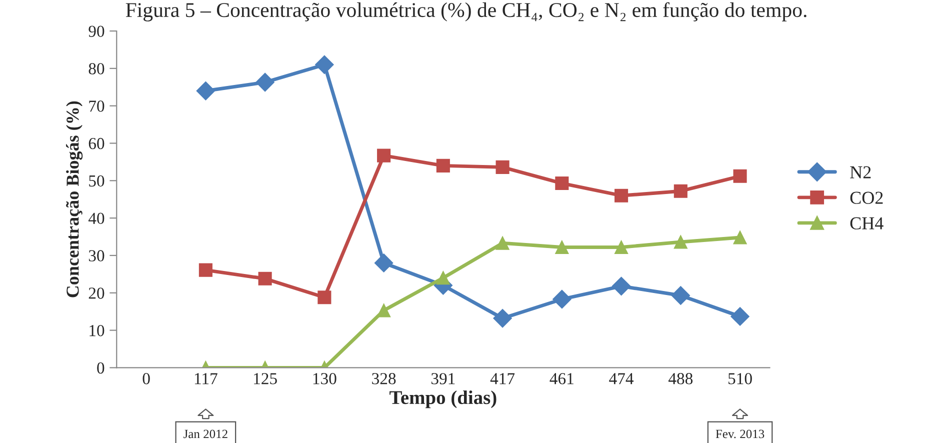 The height and width of the screenshot is (443, 933). Describe the element at coordinates (860, 172) in the screenshot. I see `legend-label: N2` at that location.